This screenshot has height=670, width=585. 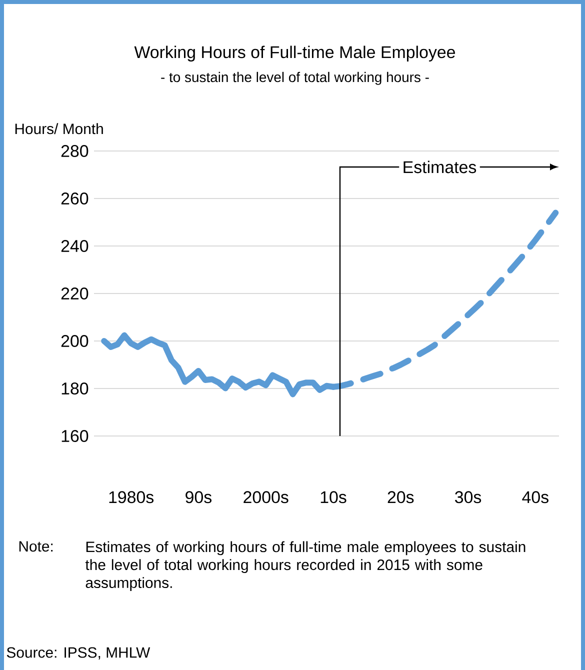 I want to click on x-tick-label: 2000s, so click(x=266, y=497).